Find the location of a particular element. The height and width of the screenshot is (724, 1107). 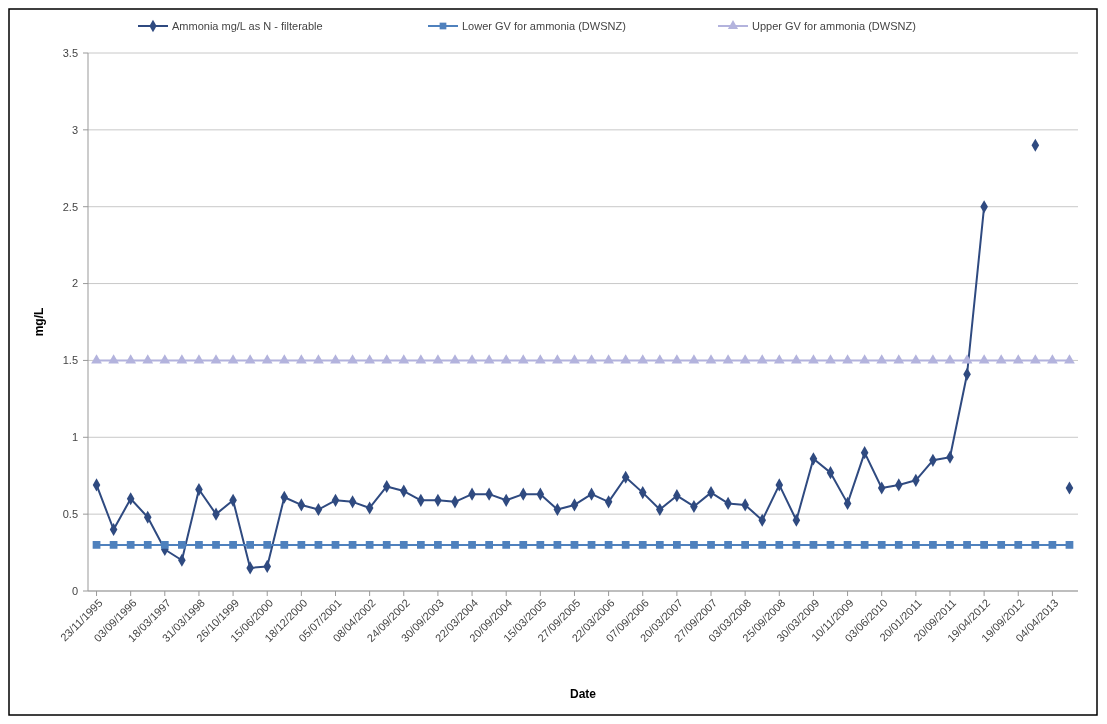

legend-label: Upper GV for ammonia (DWSNZ) is located at coordinates (834, 25).